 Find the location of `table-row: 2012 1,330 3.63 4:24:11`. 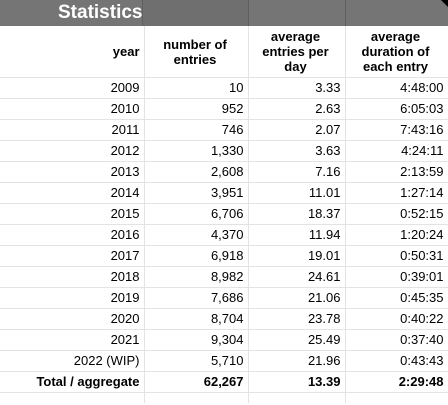

table-row: 2012 1,330 3.63 4:24:11 is located at coordinates (224, 151).